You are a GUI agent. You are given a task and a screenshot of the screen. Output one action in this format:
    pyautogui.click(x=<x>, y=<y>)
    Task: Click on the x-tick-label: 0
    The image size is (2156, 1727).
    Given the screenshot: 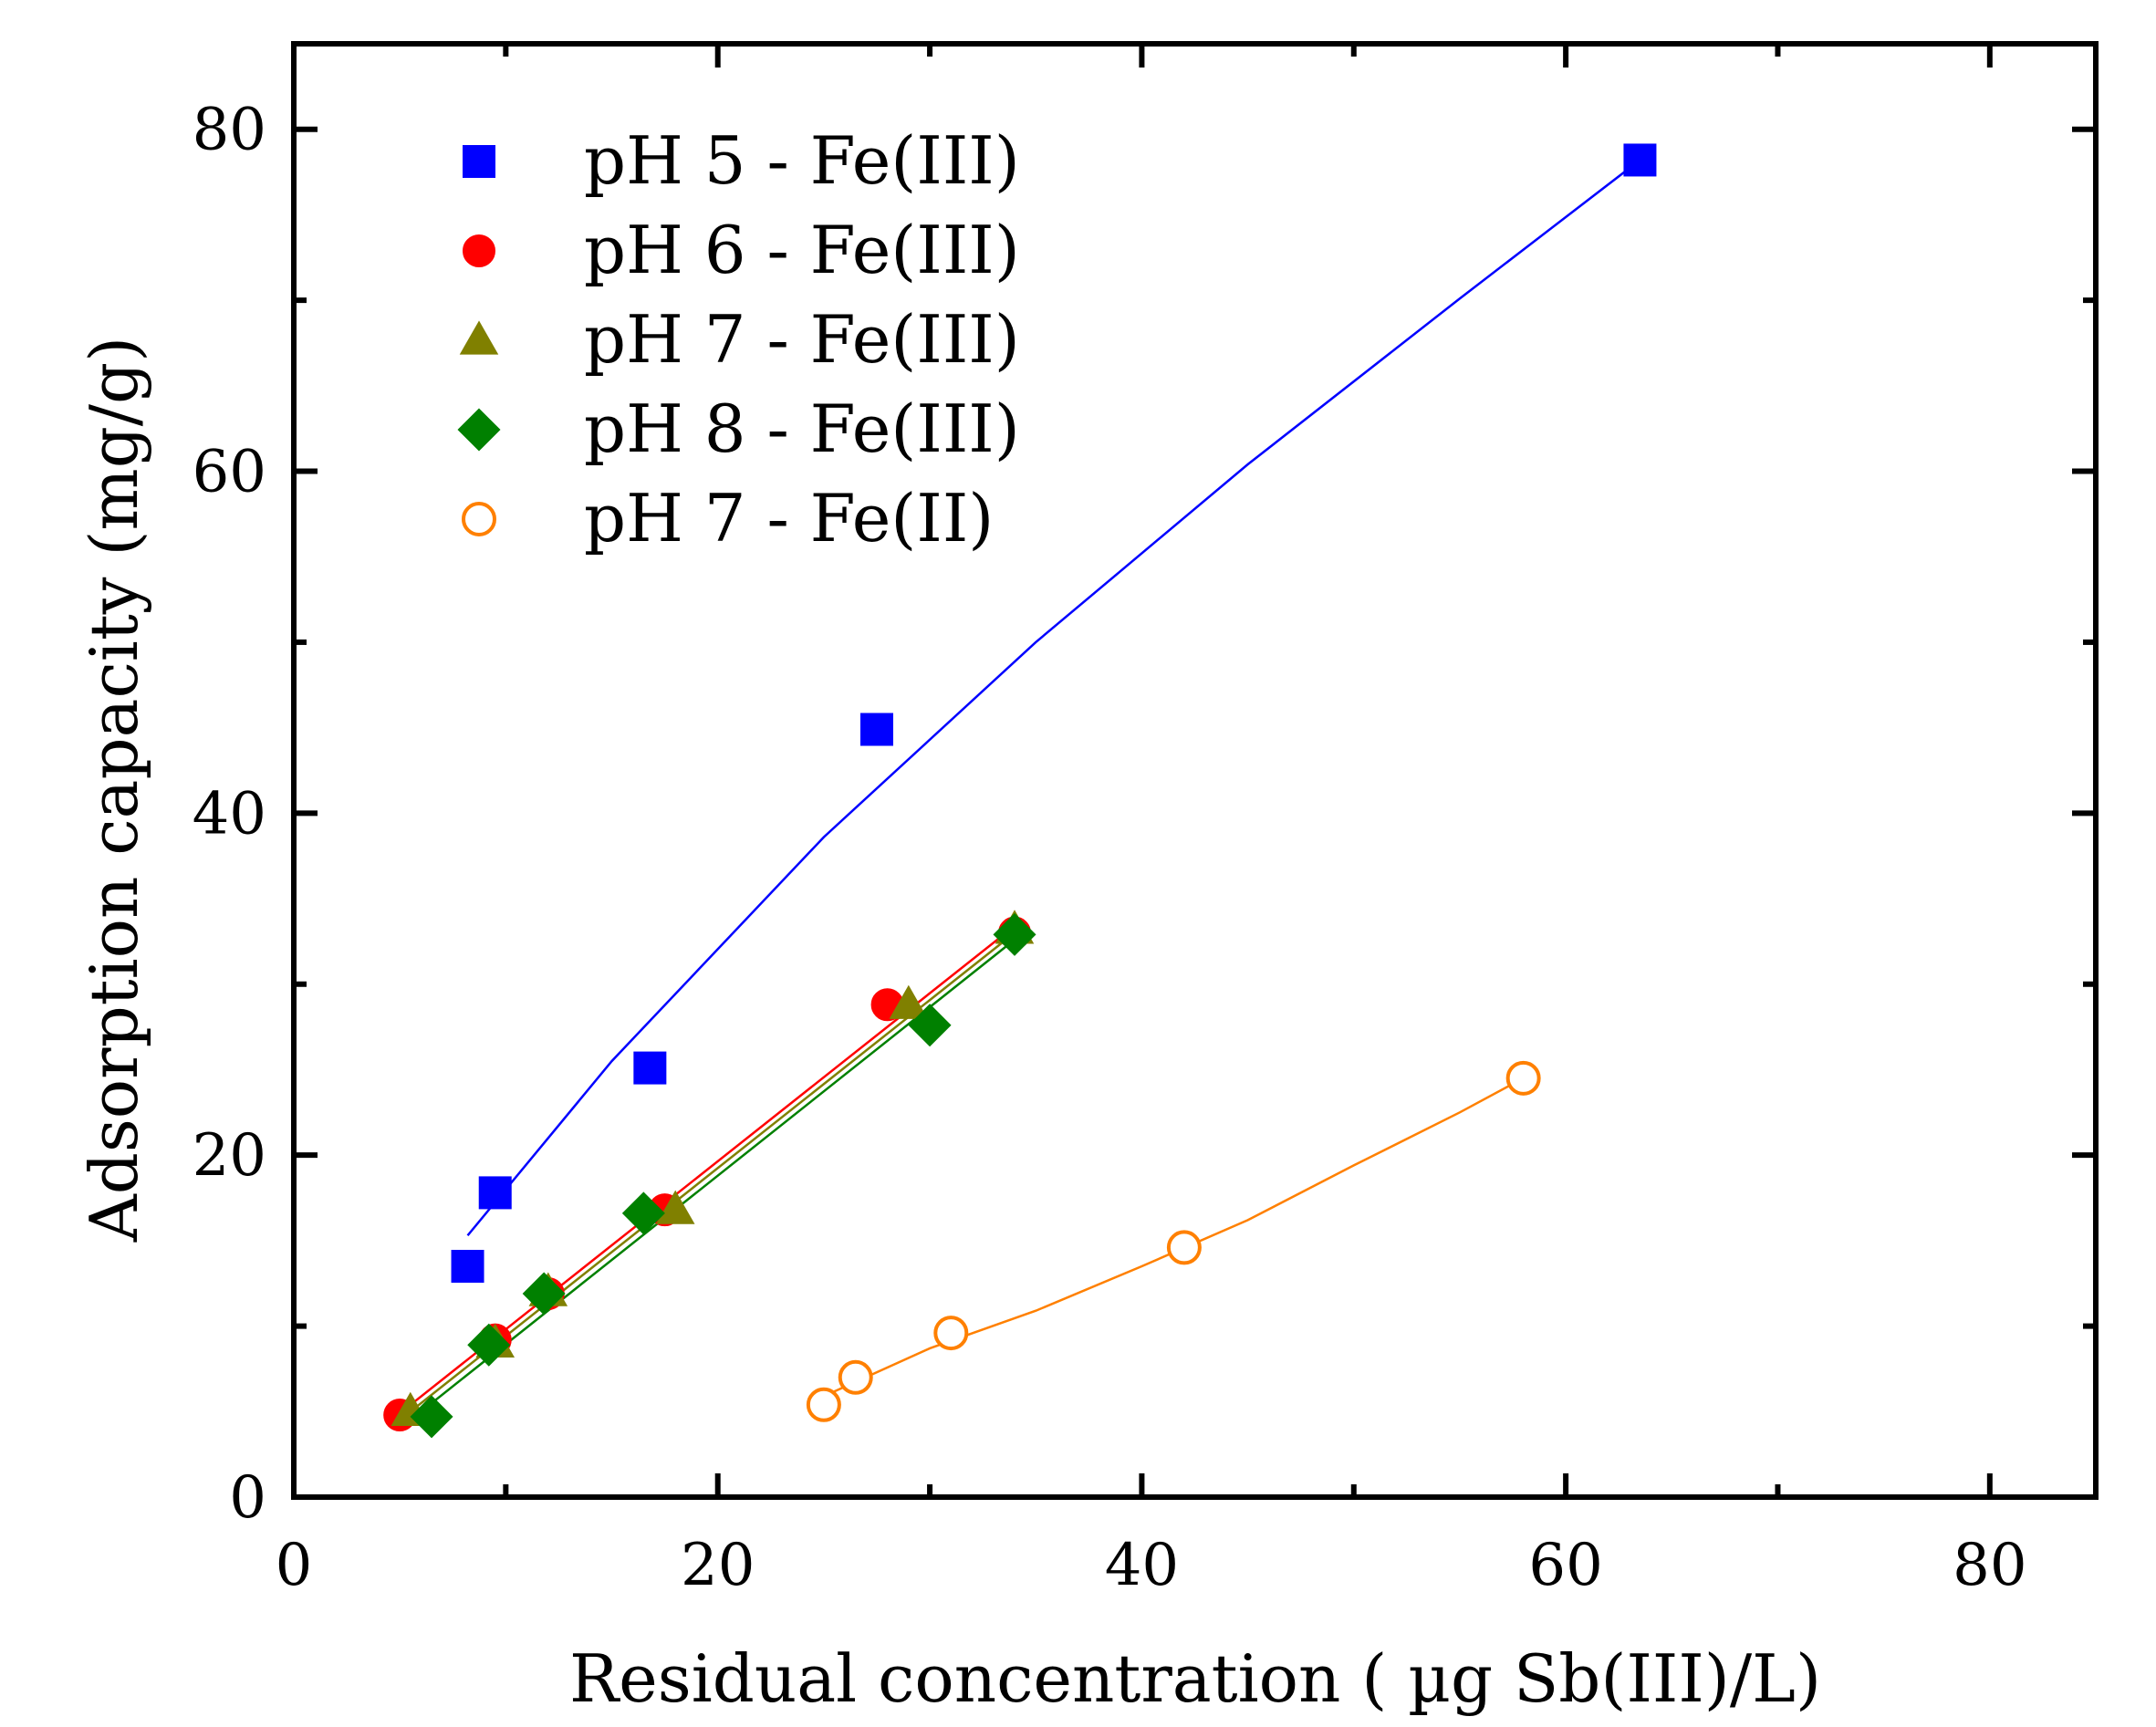 What is the action you would take?
    pyautogui.click(x=294, y=1565)
    